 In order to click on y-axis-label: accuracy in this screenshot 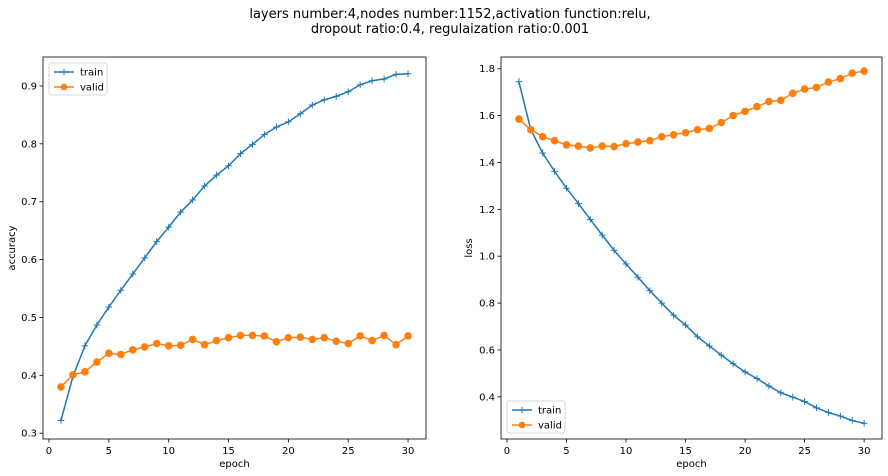, I will do `click(12, 247)`.